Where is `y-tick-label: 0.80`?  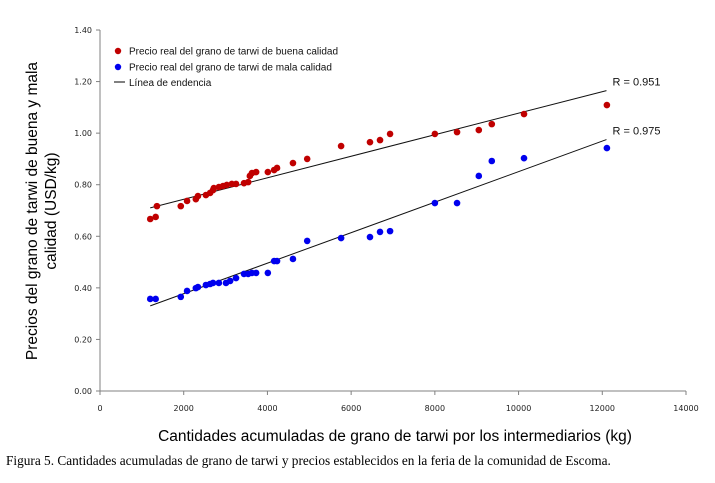
y-tick-label: 0.80 is located at coordinates (83, 185).